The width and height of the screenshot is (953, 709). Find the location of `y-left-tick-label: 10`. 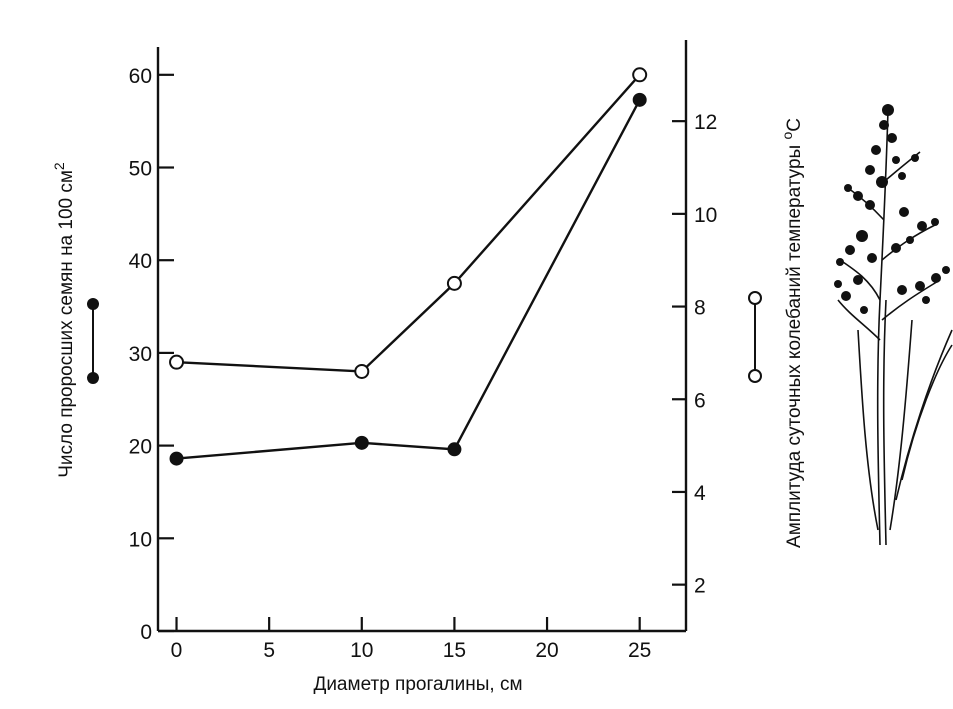

y-left-tick-label: 10 is located at coordinates (140, 539).